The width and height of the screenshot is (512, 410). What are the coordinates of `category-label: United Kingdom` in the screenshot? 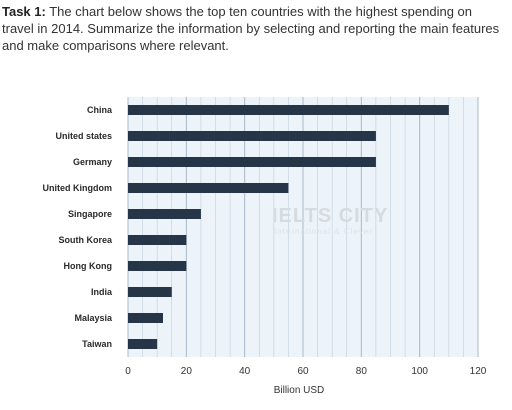 It's located at (78, 188).